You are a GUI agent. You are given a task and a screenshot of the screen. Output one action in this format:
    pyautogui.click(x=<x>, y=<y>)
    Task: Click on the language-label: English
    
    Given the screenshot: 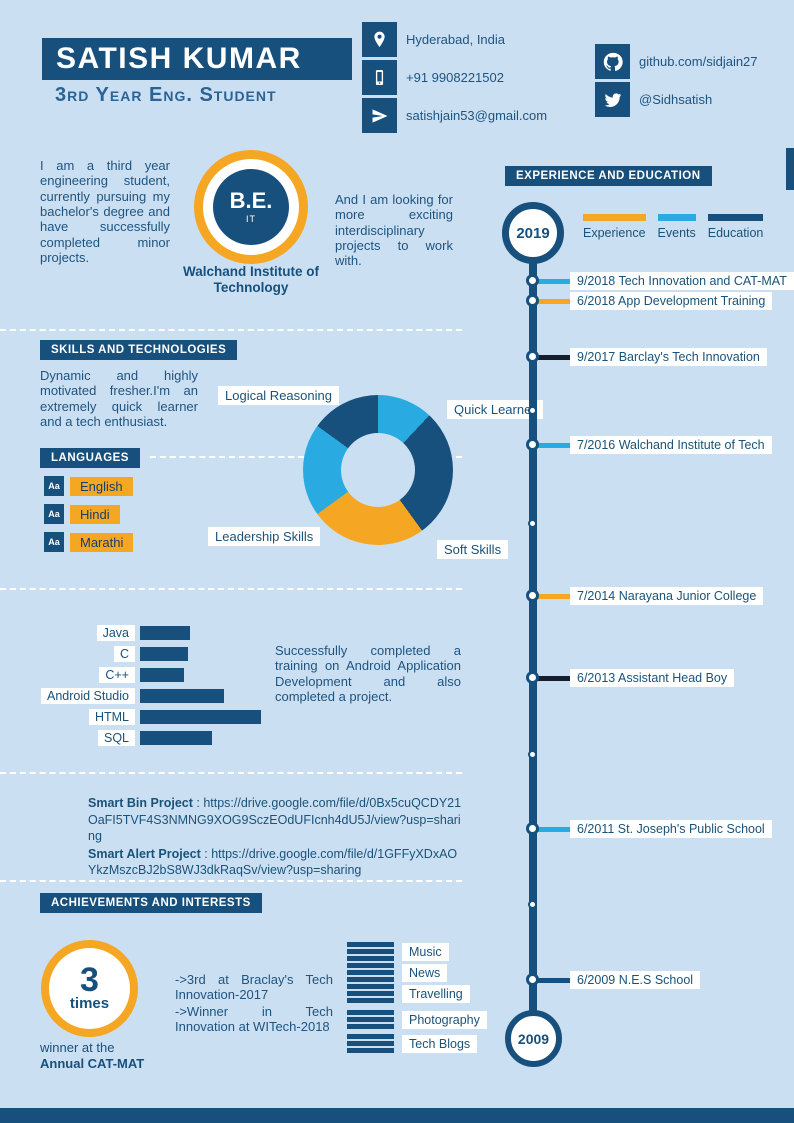 What is the action you would take?
    pyautogui.click(x=101, y=486)
    